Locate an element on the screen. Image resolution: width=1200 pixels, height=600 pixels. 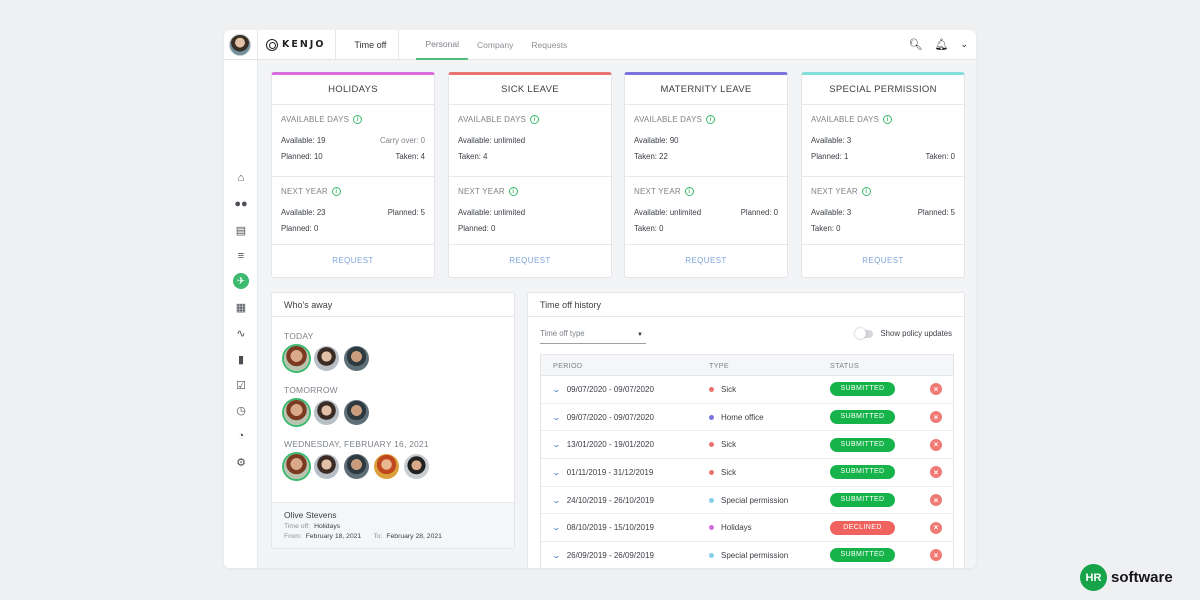
kenjo-logo: KENJO is located at coordinates (296, 44).